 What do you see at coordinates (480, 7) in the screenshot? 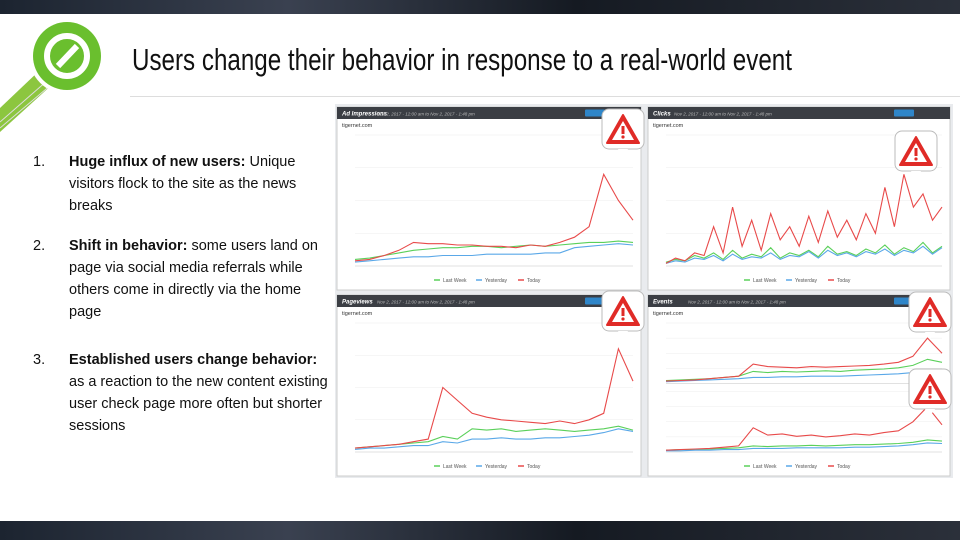
I see `top-band` at bounding box center [480, 7].